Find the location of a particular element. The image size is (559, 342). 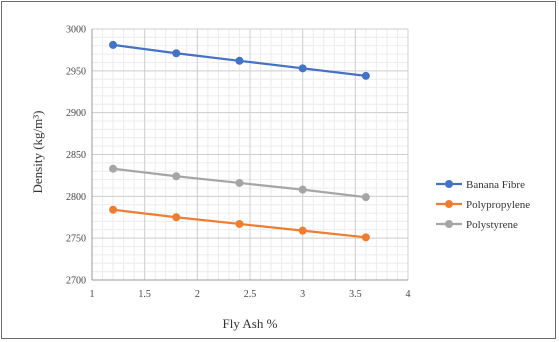

legend-label-banana-fibre: Banana Fibre is located at coordinates (495, 185).